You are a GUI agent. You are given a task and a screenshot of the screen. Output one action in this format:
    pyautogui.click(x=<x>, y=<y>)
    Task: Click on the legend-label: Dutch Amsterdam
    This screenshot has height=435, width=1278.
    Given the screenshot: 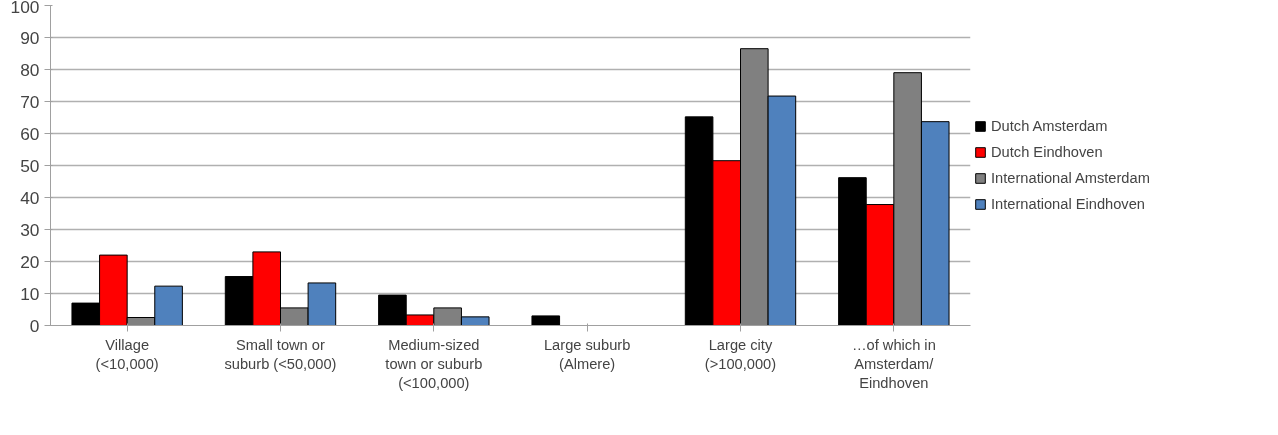 What is the action you would take?
    pyautogui.click(x=1049, y=126)
    